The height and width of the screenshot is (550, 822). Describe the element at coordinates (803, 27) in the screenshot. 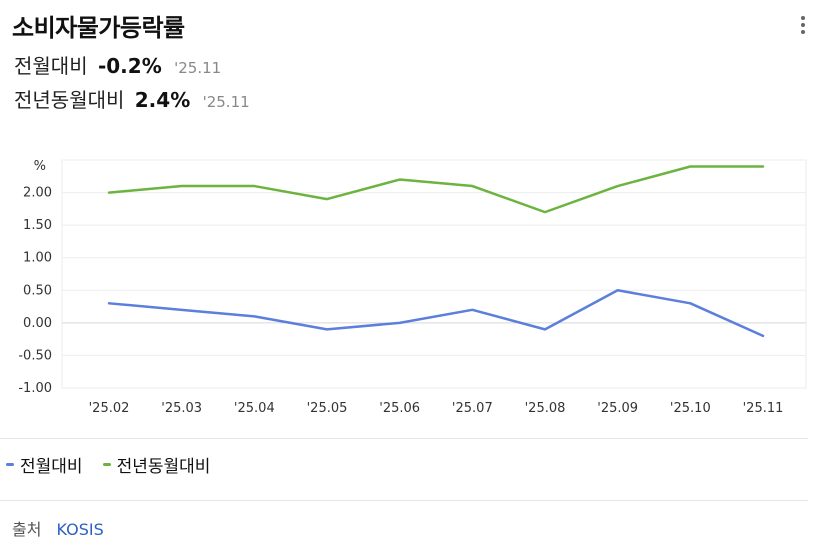

I see `more-vertical-icon` at that location.